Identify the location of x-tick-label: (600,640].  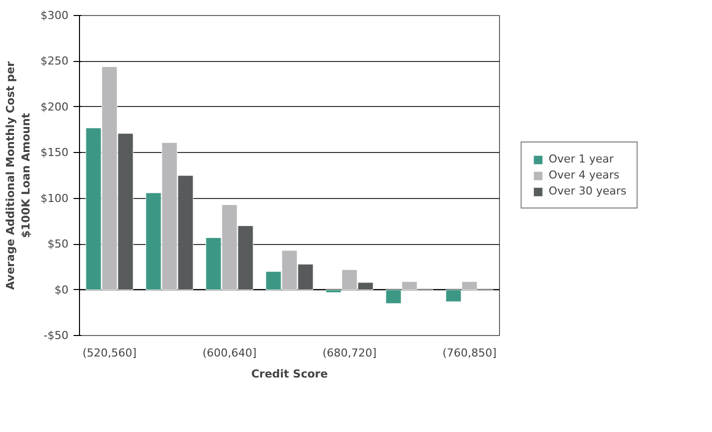
(229, 353).